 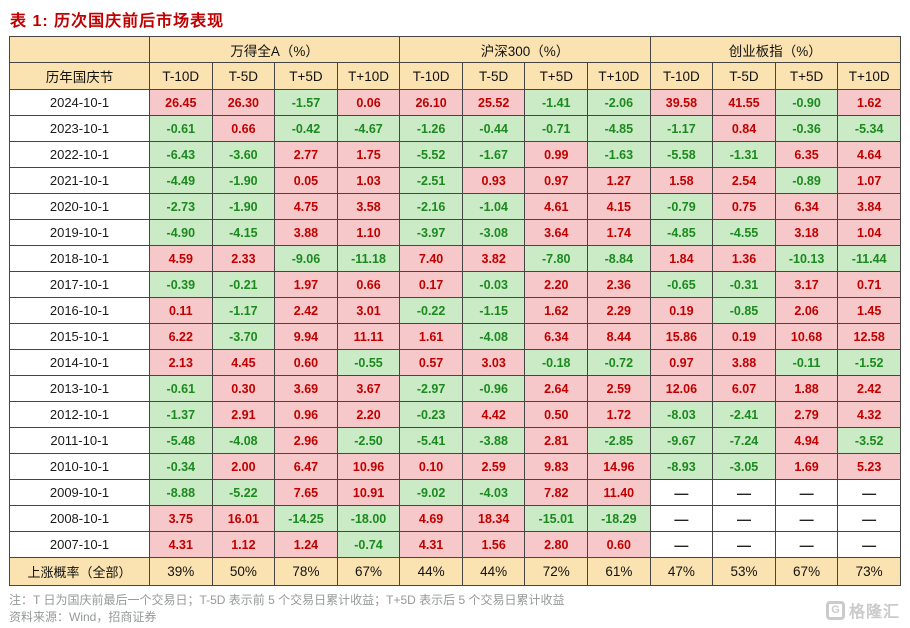 What do you see at coordinates (493, 362) in the screenshot?
I see `value-cell: 3.03` at bounding box center [493, 362].